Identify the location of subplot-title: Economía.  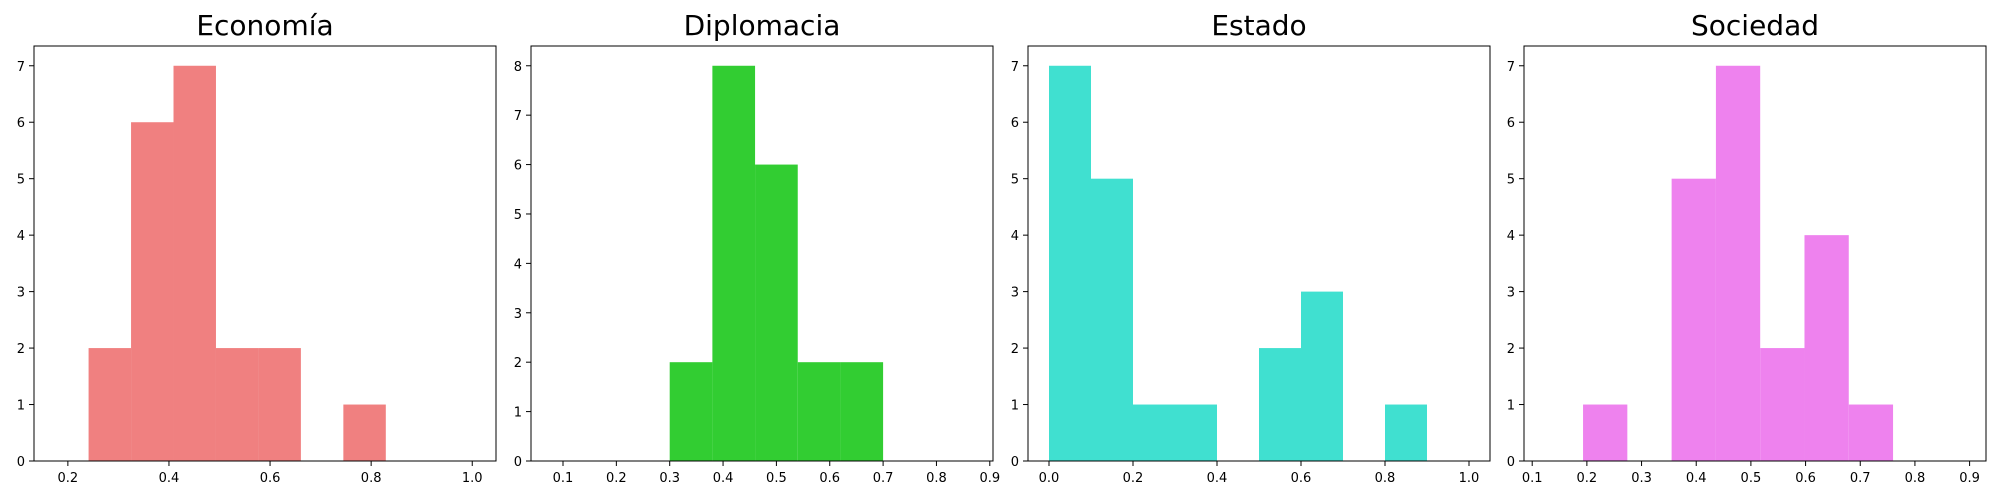
(264, 25).